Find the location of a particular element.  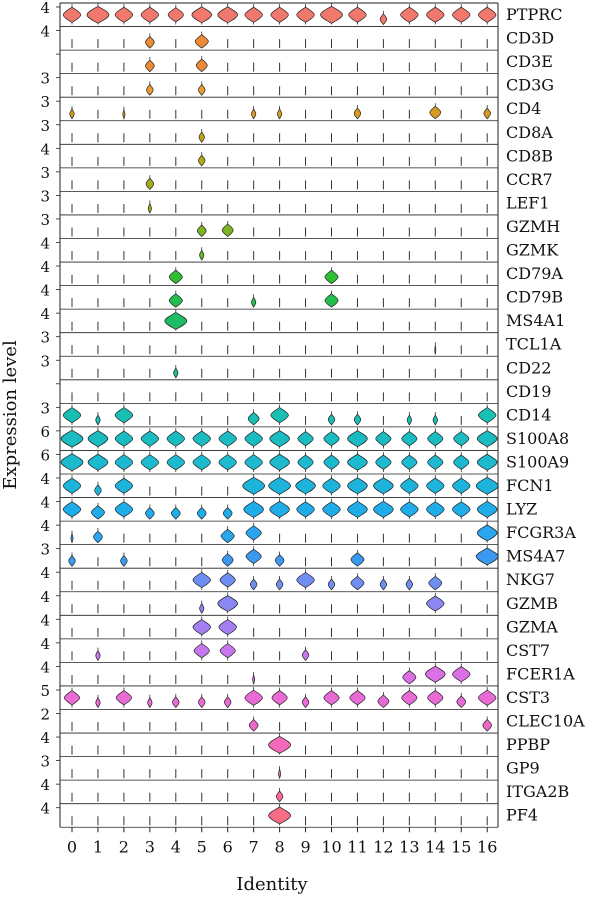

x-tick-label-9: 9 is located at coordinates (305, 846).